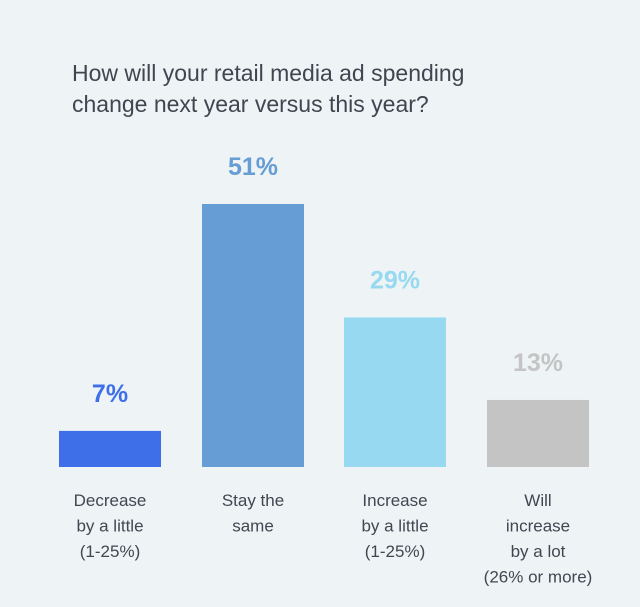 This screenshot has height=607, width=640. Describe the element at coordinates (394, 500) in the screenshot. I see `category-label-2-line-0: Increase` at that location.